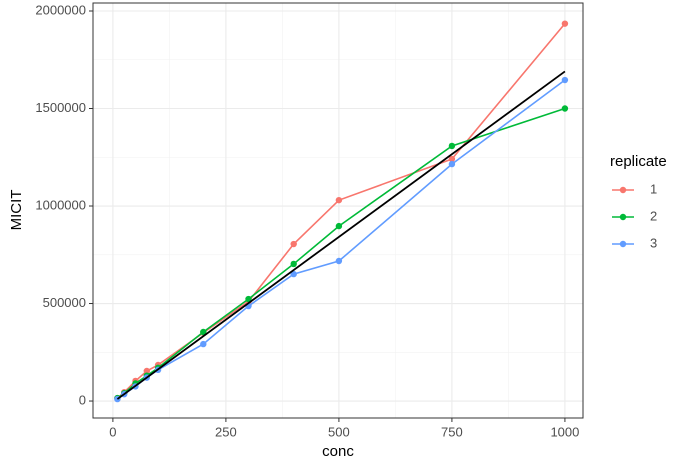  What do you see at coordinates (112, 431) in the screenshot?
I see `x-tick-label: 0` at bounding box center [112, 431].